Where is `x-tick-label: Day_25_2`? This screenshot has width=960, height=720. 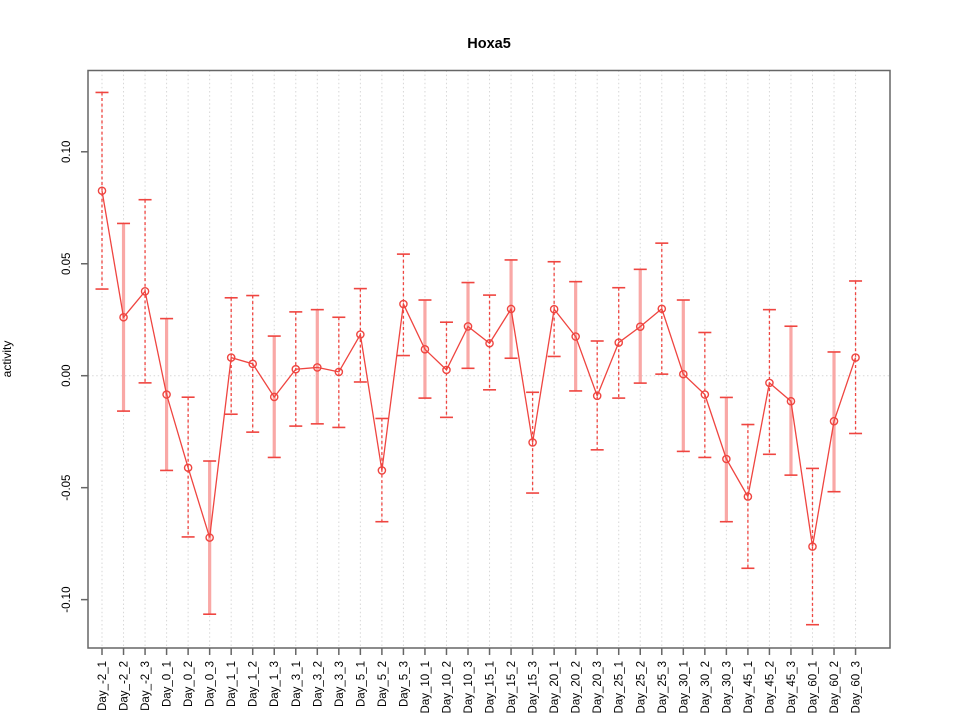 x-tick-label: Day_25_2 is located at coordinates (641, 687).